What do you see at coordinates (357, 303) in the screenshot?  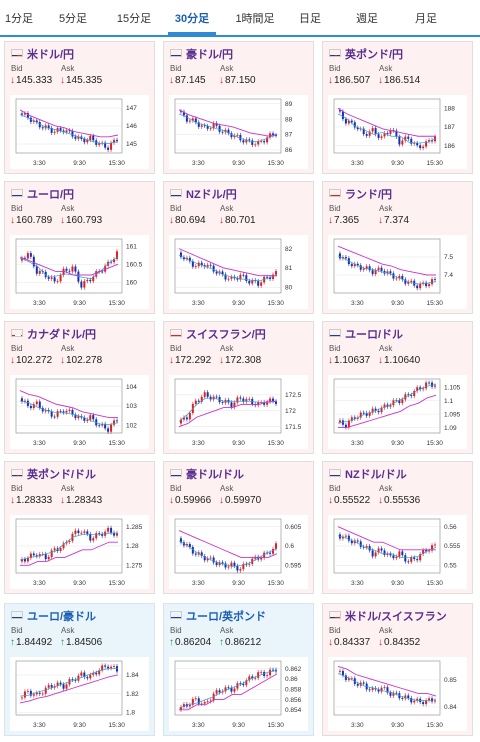 I see `x-tick-label: 3:30` at bounding box center [357, 303].